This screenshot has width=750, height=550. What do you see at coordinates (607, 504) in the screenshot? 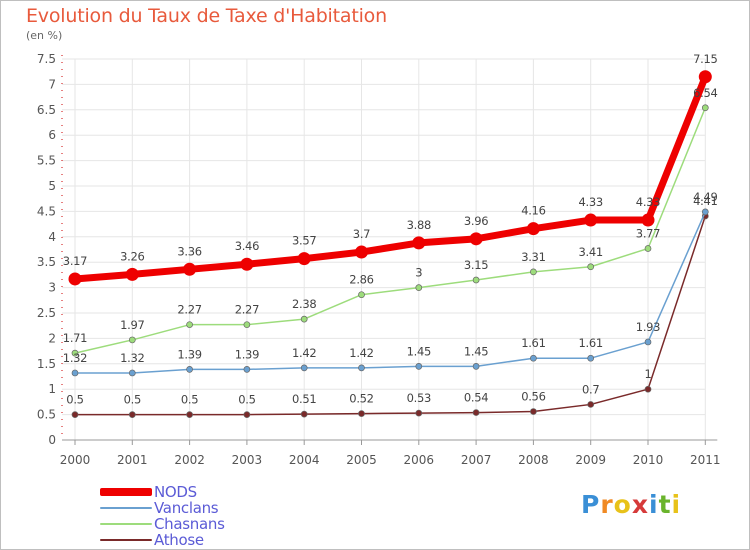
I see `logo-letter: r` at bounding box center [607, 504].